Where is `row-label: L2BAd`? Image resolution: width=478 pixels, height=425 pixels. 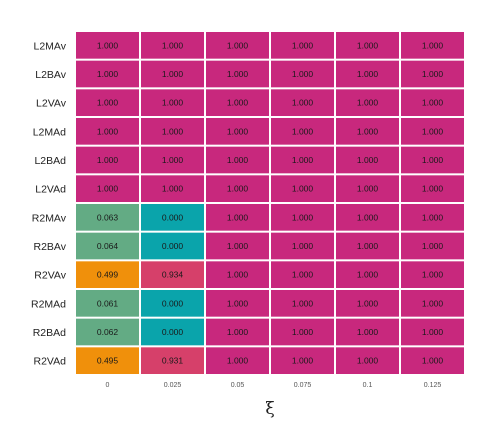 row-label: L2BAd is located at coordinates (50, 161).